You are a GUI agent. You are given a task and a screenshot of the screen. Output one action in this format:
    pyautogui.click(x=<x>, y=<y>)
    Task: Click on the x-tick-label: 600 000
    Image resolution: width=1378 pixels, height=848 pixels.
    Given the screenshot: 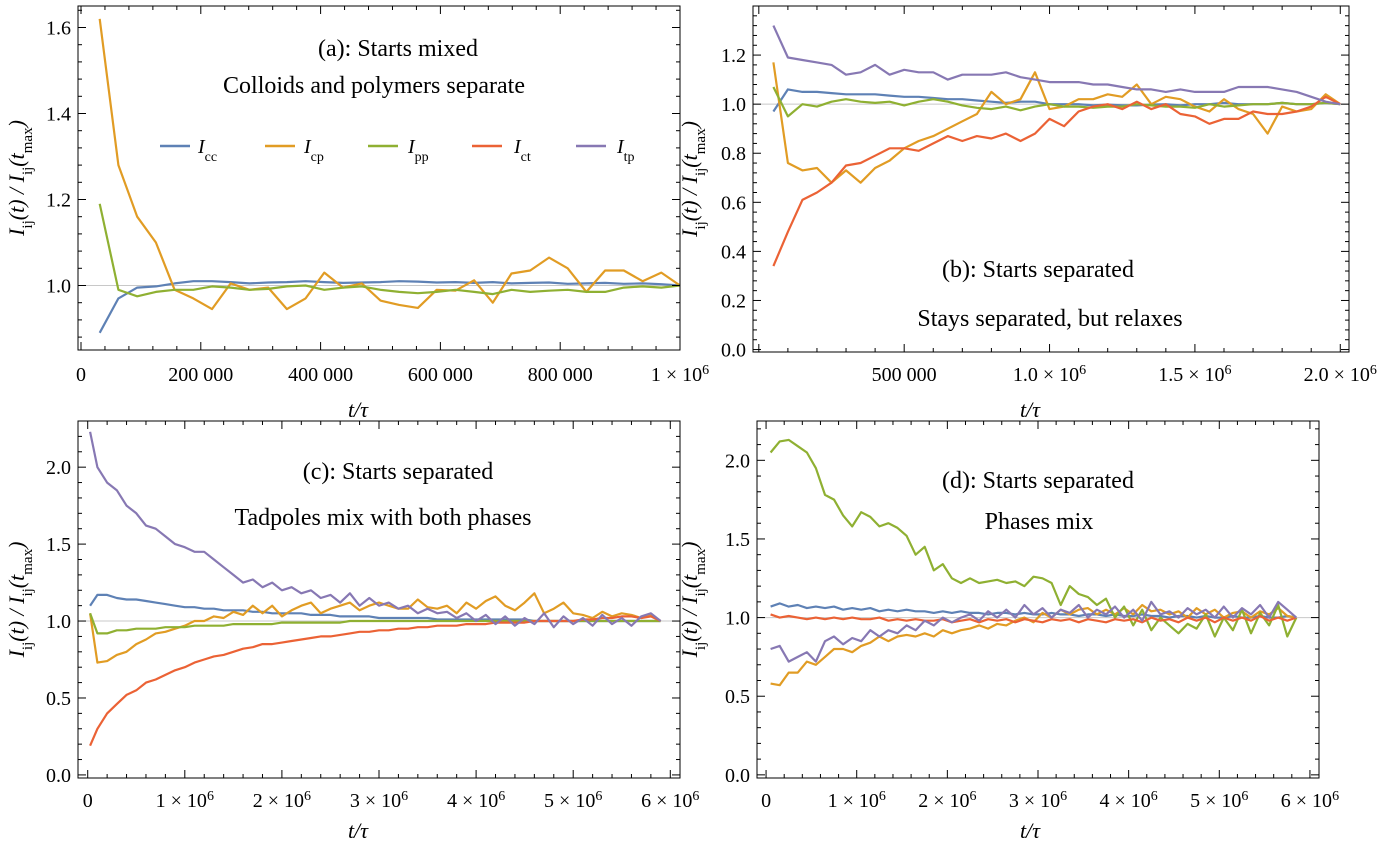 What is the action you would take?
    pyautogui.click(x=440, y=375)
    